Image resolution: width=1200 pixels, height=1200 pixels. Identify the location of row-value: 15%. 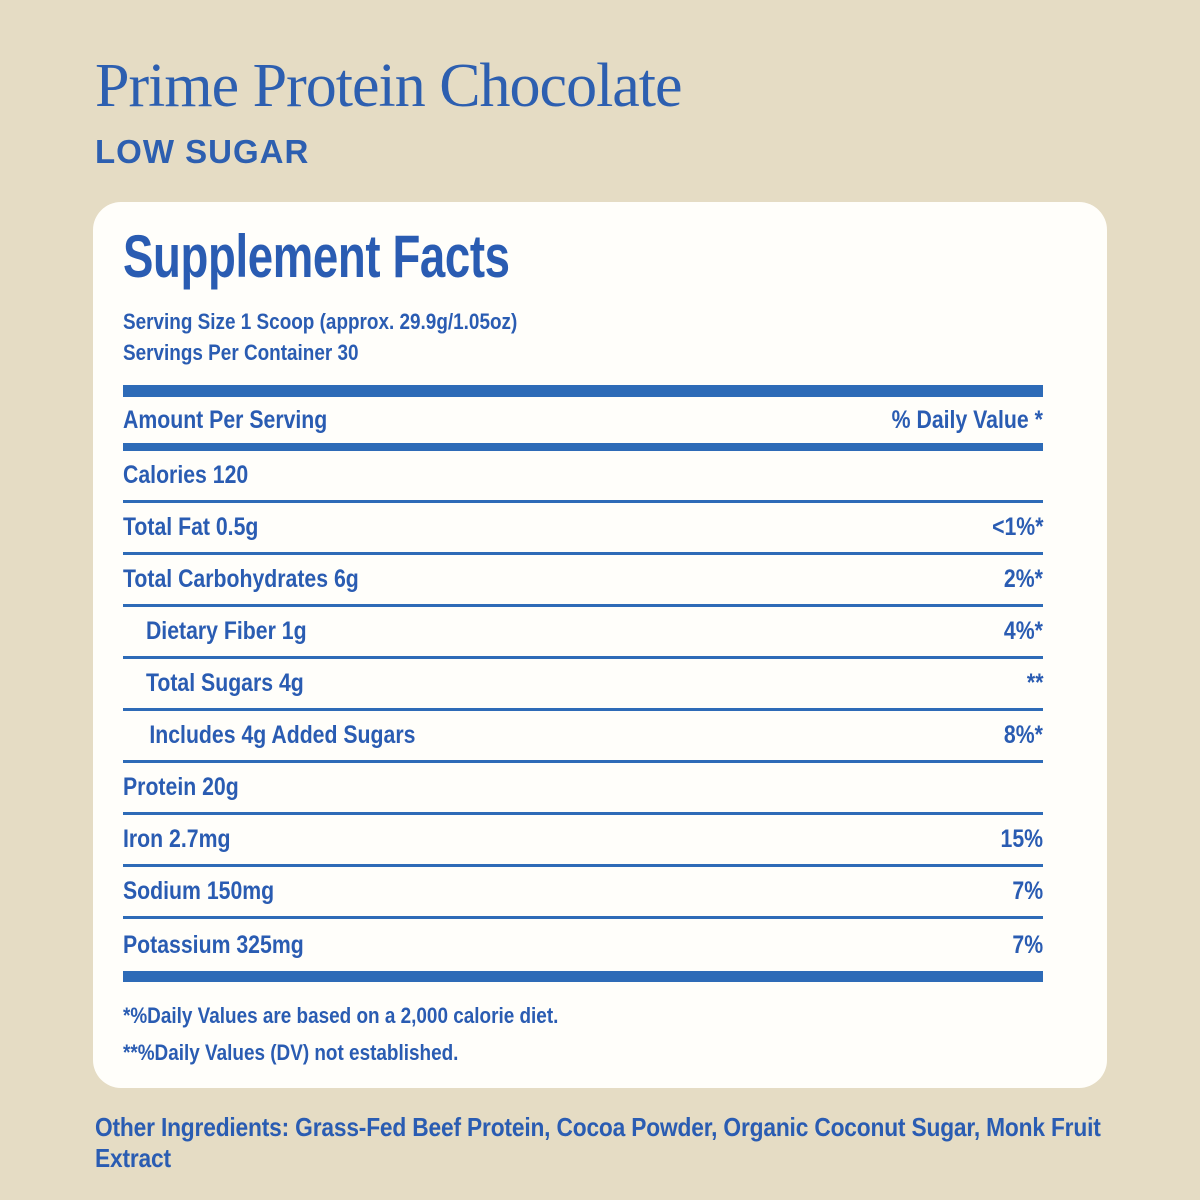
(1021, 839).